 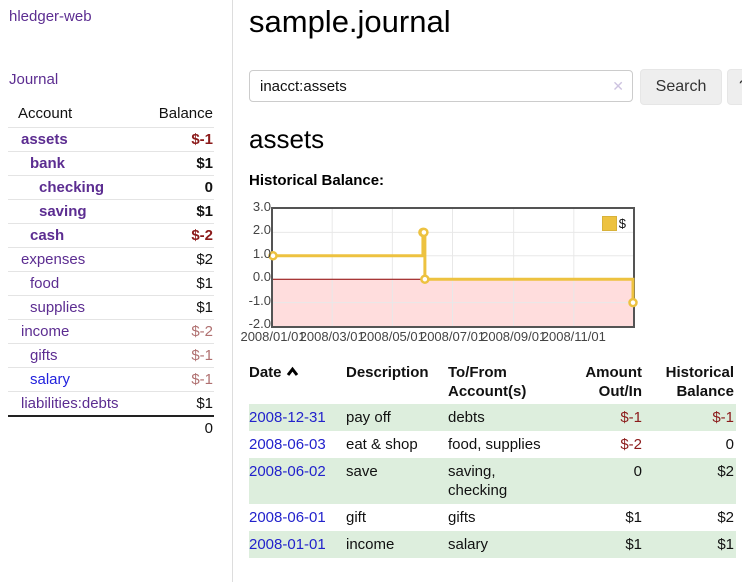 What do you see at coordinates (287, 139) in the screenshot?
I see `account-heading: assets` at bounding box center [287, 139].